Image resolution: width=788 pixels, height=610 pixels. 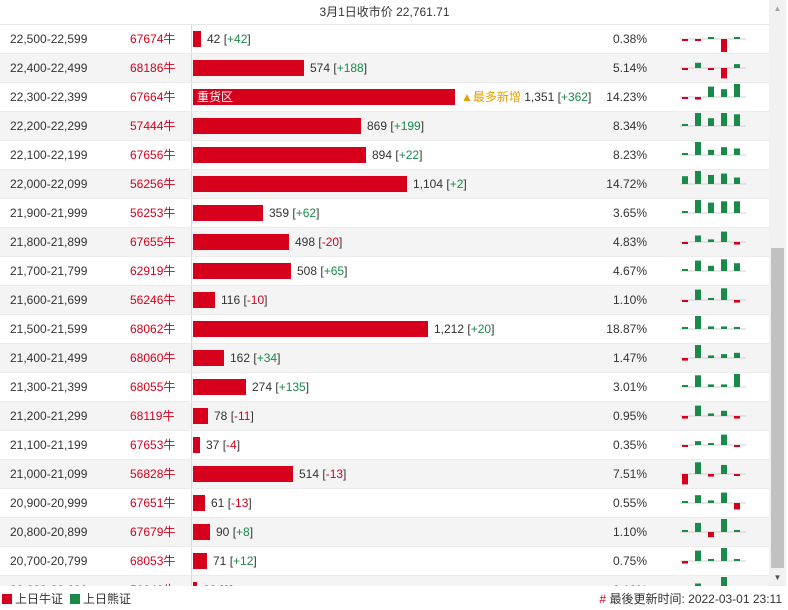 What do you see at coordinates (153, 300) in the screenshot?
I see `bull-code-link: 56246牛` at bounding box center [153, 300].